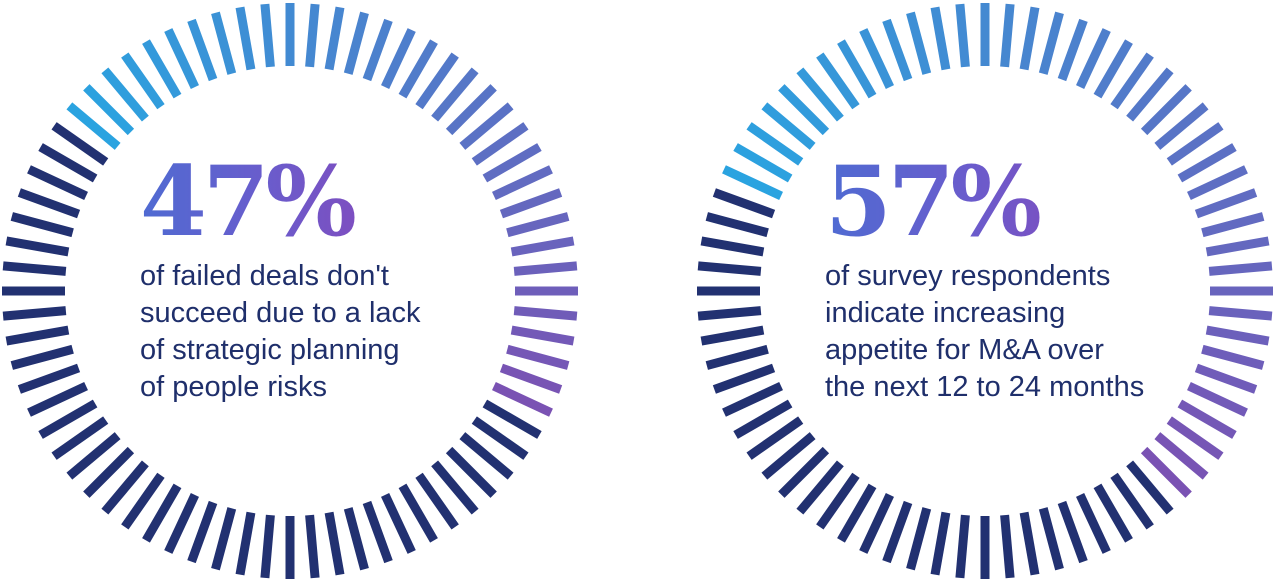 The image size is (1280, 586). I want to click on caption-line: of failed deals don't, so click(264, 276).